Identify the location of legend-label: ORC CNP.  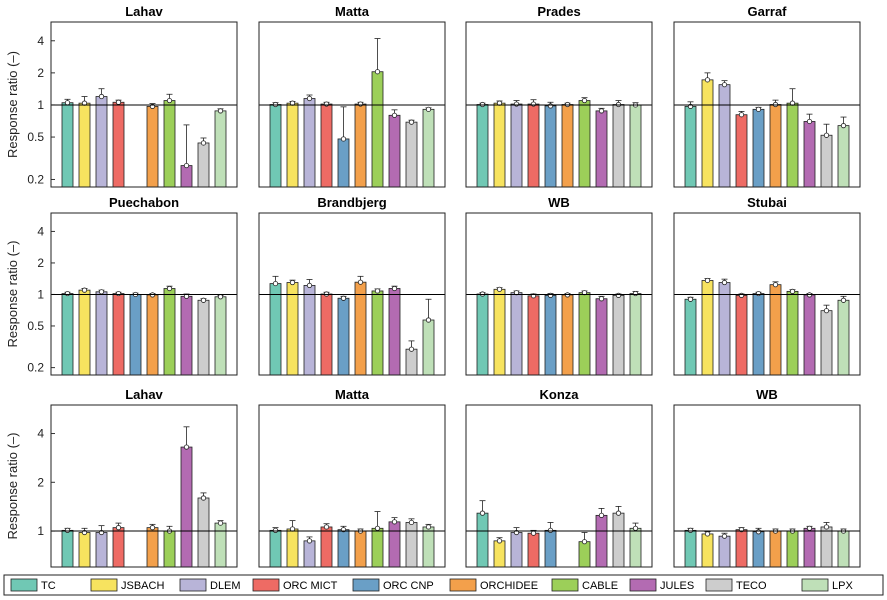
(408, 586).